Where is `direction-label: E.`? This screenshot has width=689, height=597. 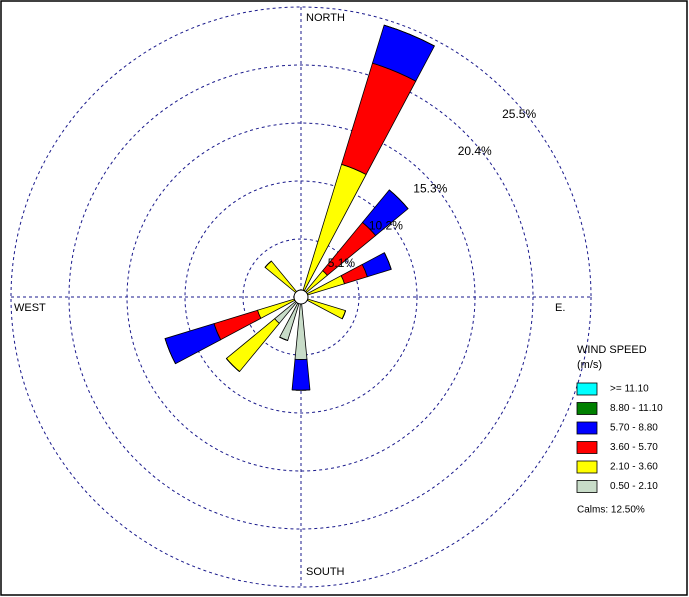
direction-label: E. is located at coordinates (560, 308).